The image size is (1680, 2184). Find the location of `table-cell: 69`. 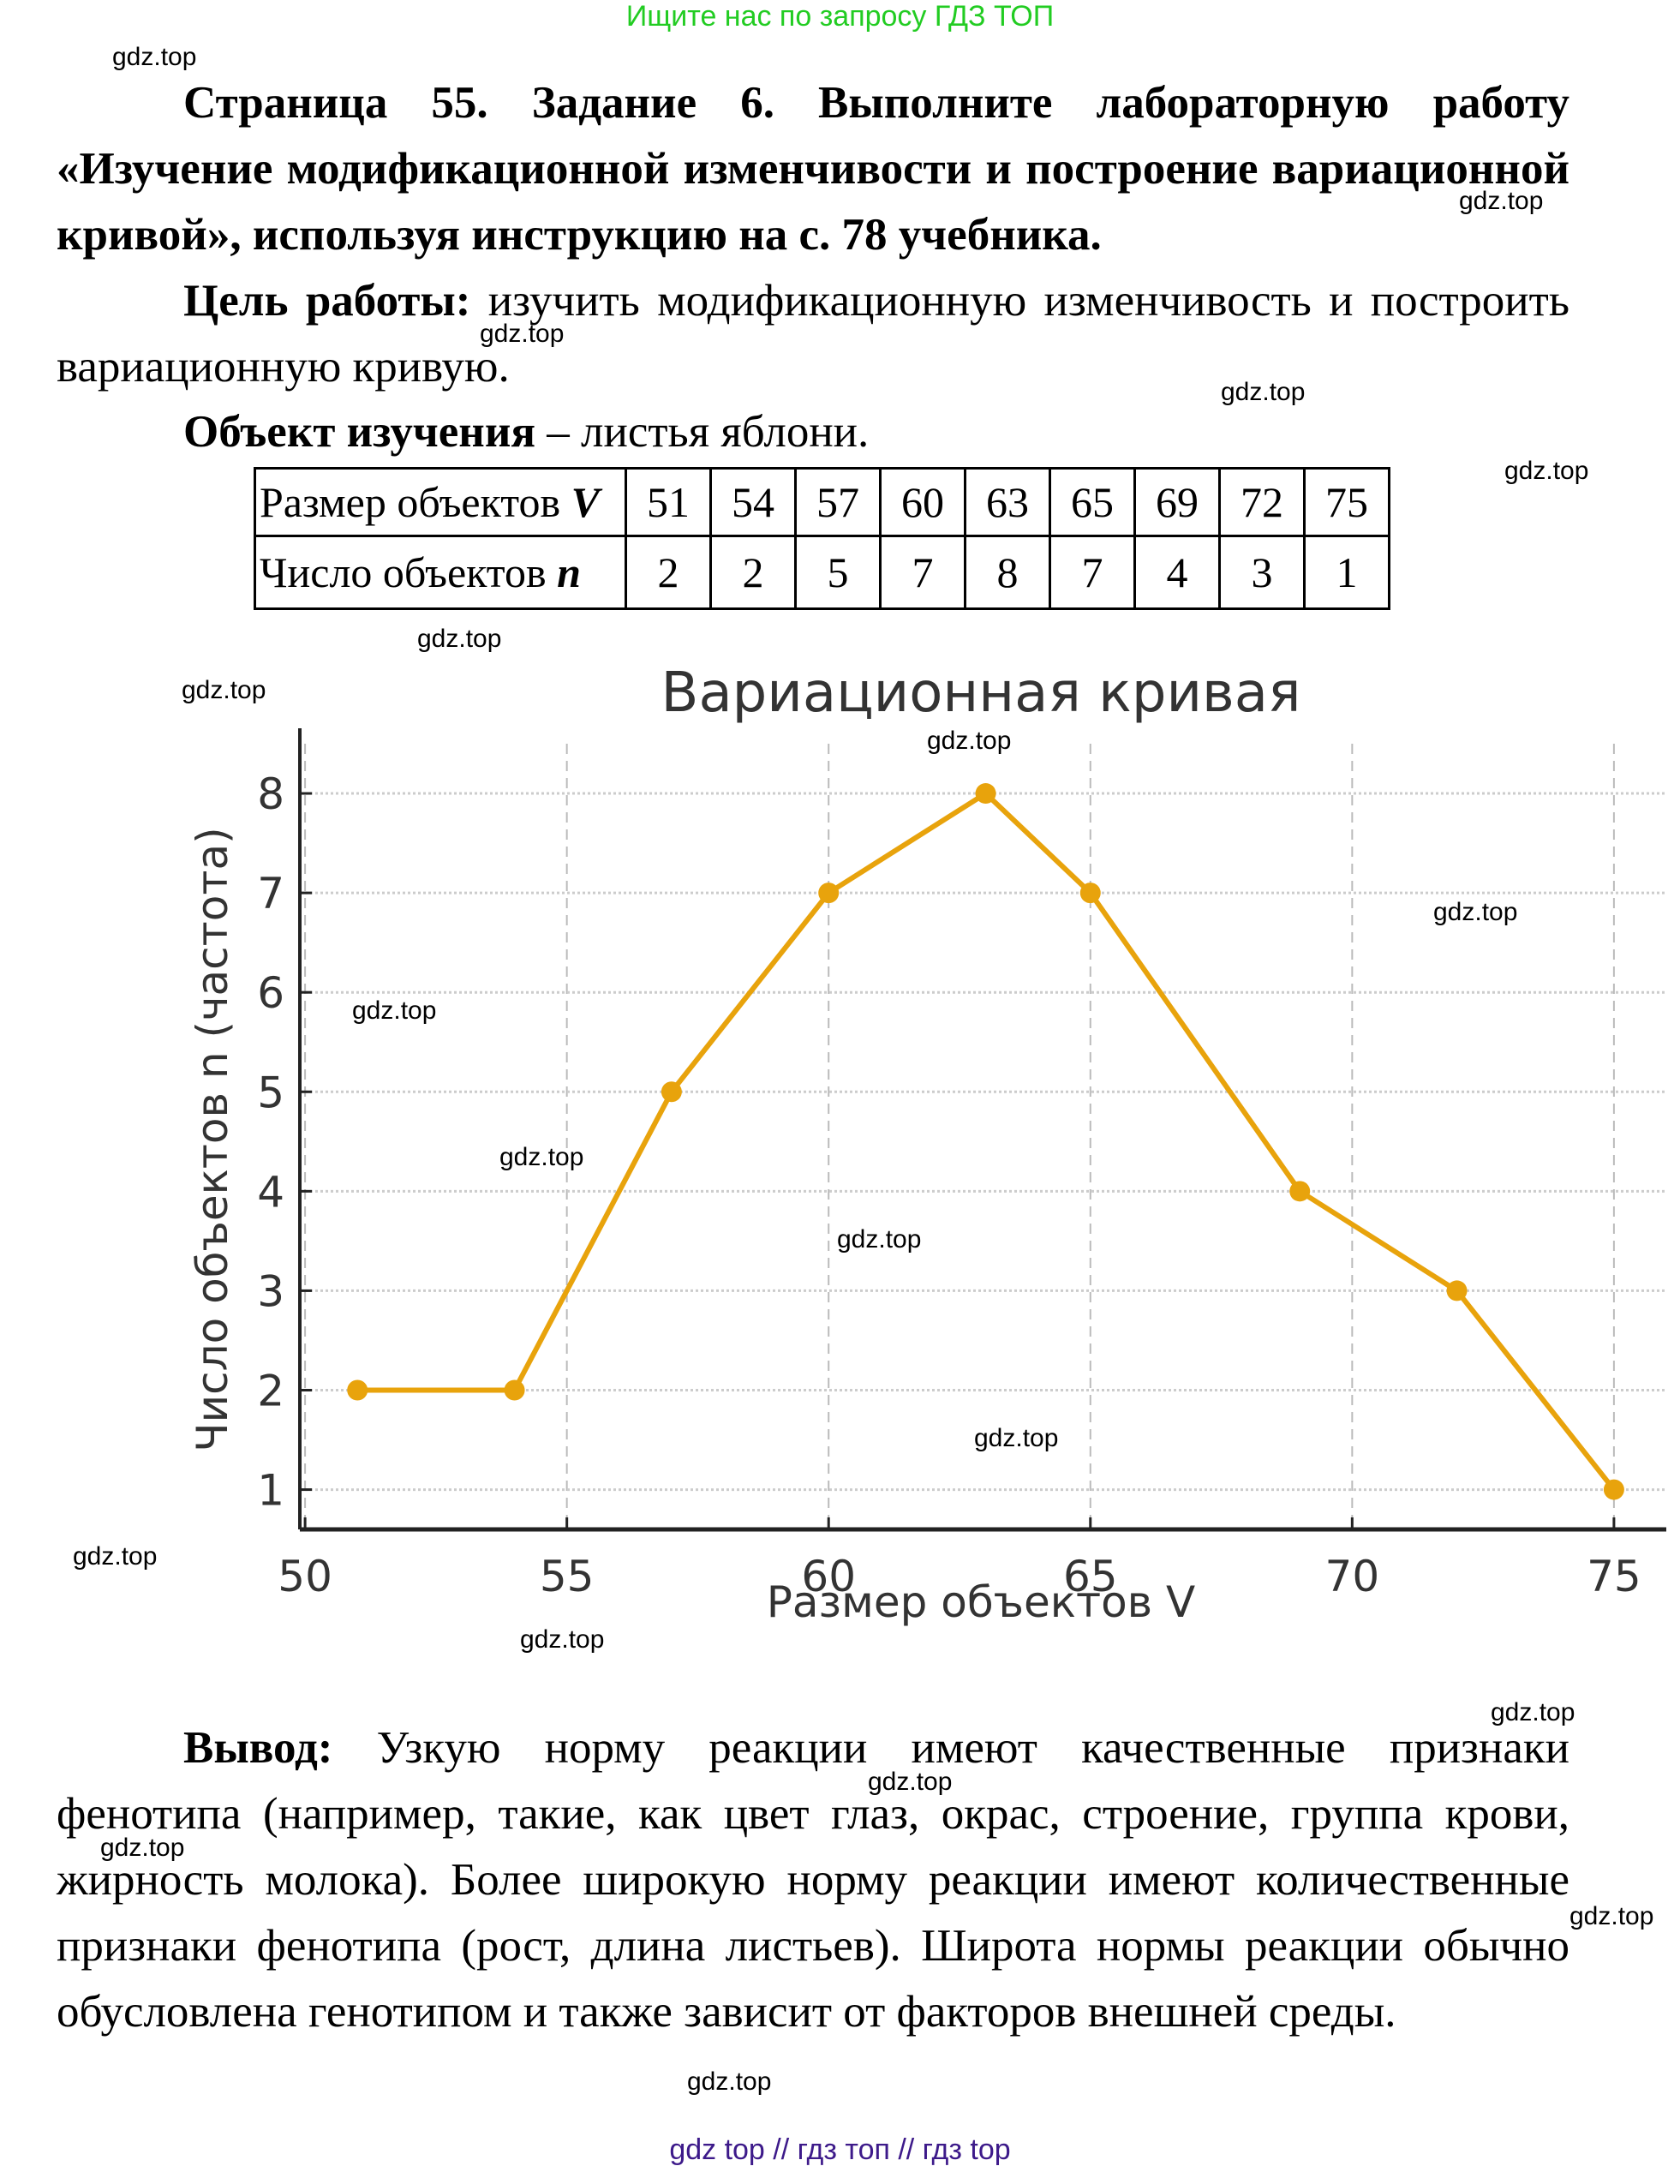

table-cell: 69 is located at coordinates (1177, 502).